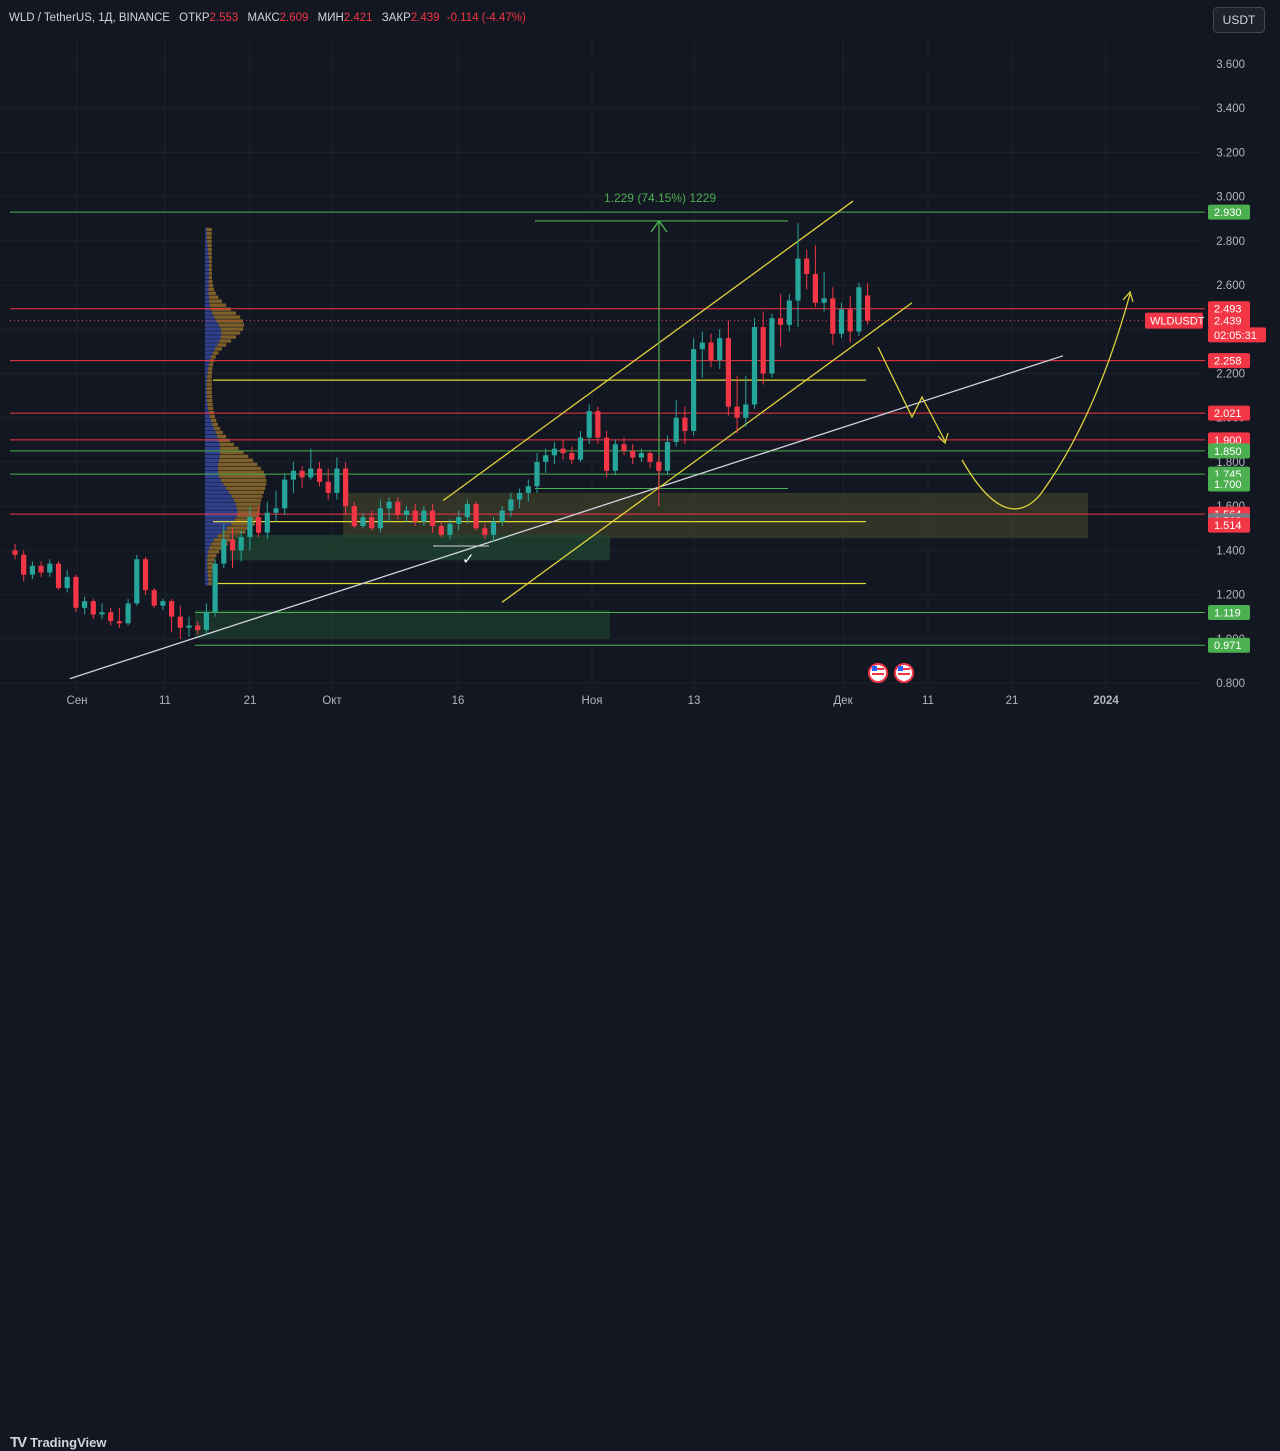  I want to click on price-label-text: 1.514, so click(1228, 526).